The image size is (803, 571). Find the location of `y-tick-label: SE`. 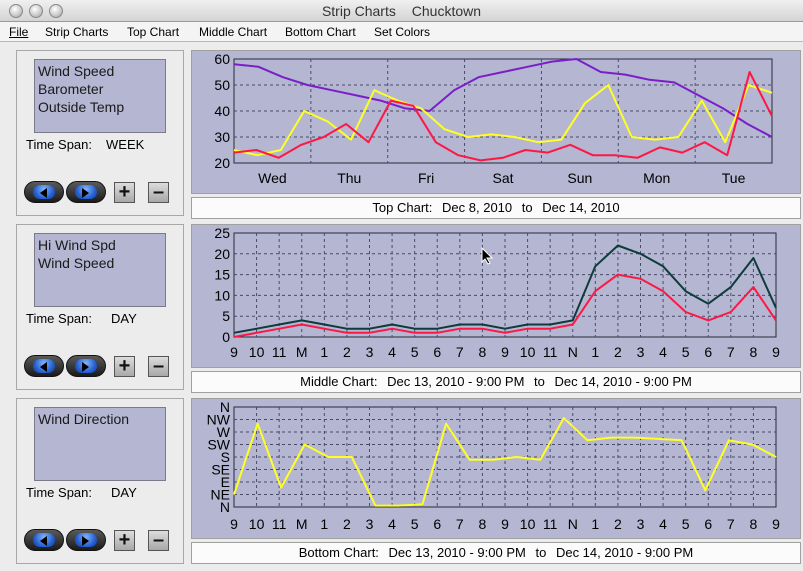

y-tick-label: SE is located at coordinates (220, 470).